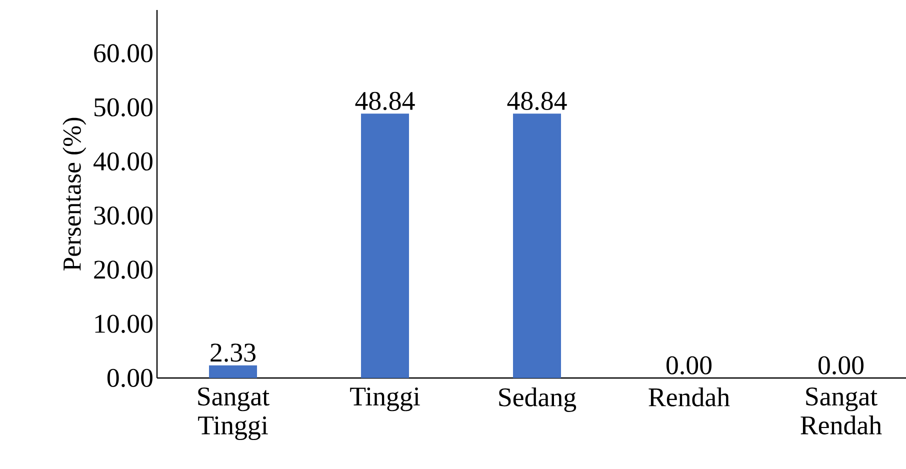  What do you see at coordinates (123, 269) in the screenshot?
I see `y-tick-label: 20.00` at bounding box center [123, 269].